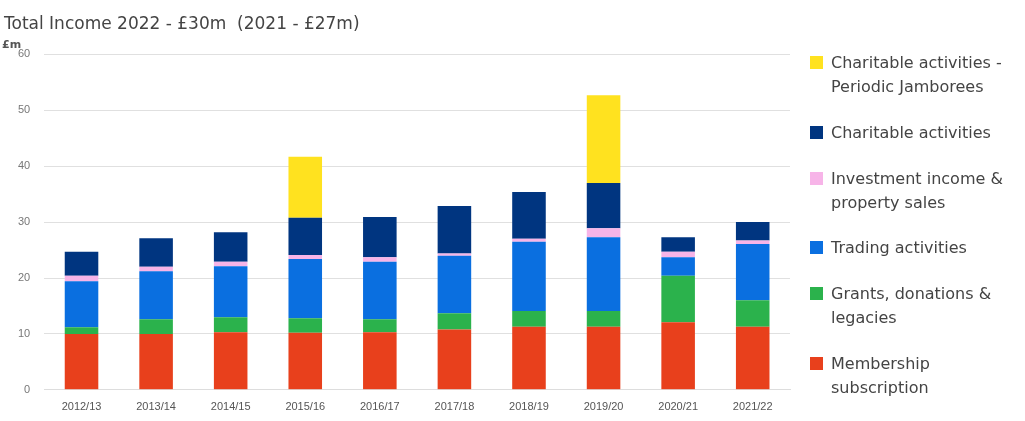 The image size is (1025, 421). What do you see at coordinates (379, 406) in the screenshot?
I see `x-tick-label: 2016/17` at bounding box center [379, 406].